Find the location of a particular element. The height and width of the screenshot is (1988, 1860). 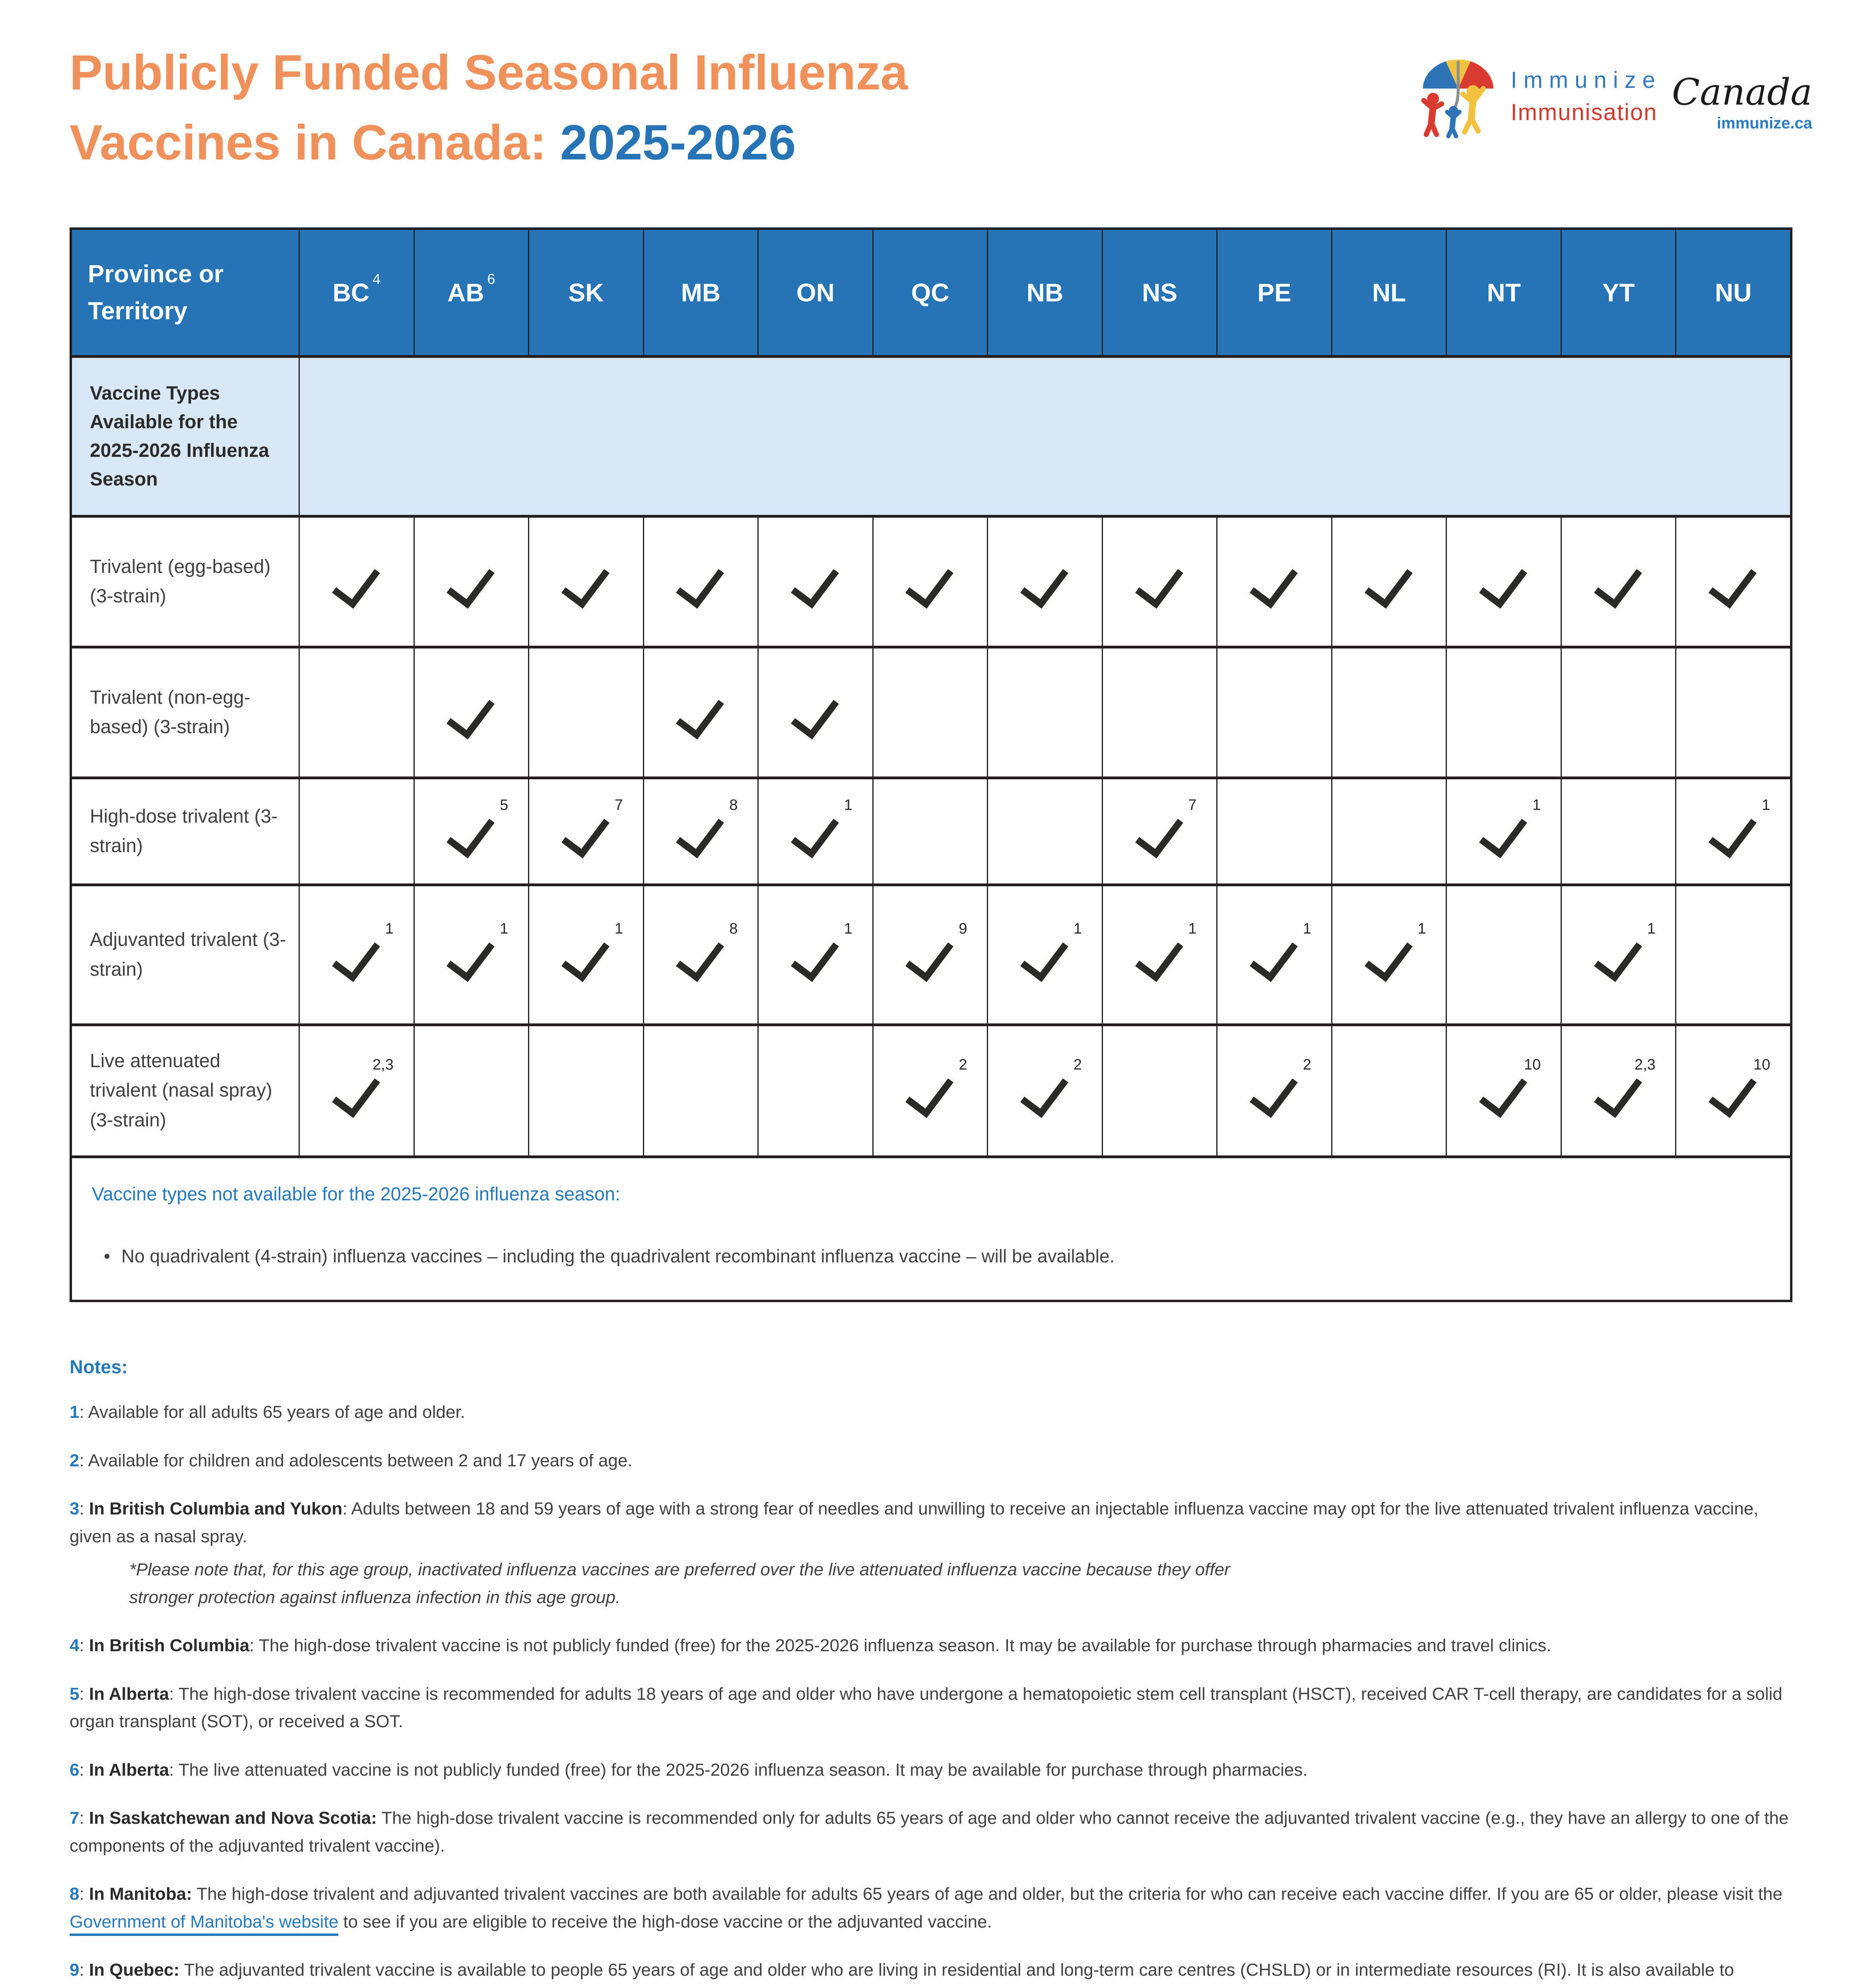

cell-AB: 5 is located at coordinates (470, 831).